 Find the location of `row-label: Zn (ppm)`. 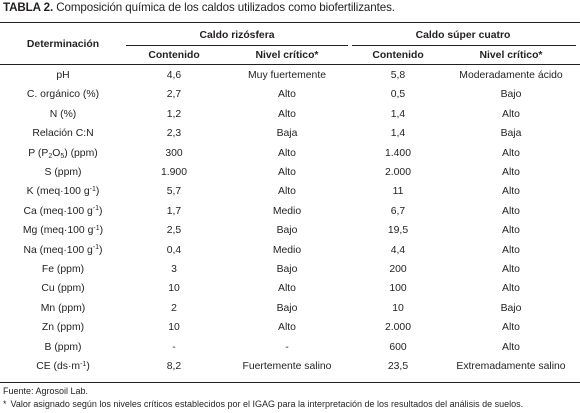

row-label: Zn (ppm) is located at coordinates (63, 328).